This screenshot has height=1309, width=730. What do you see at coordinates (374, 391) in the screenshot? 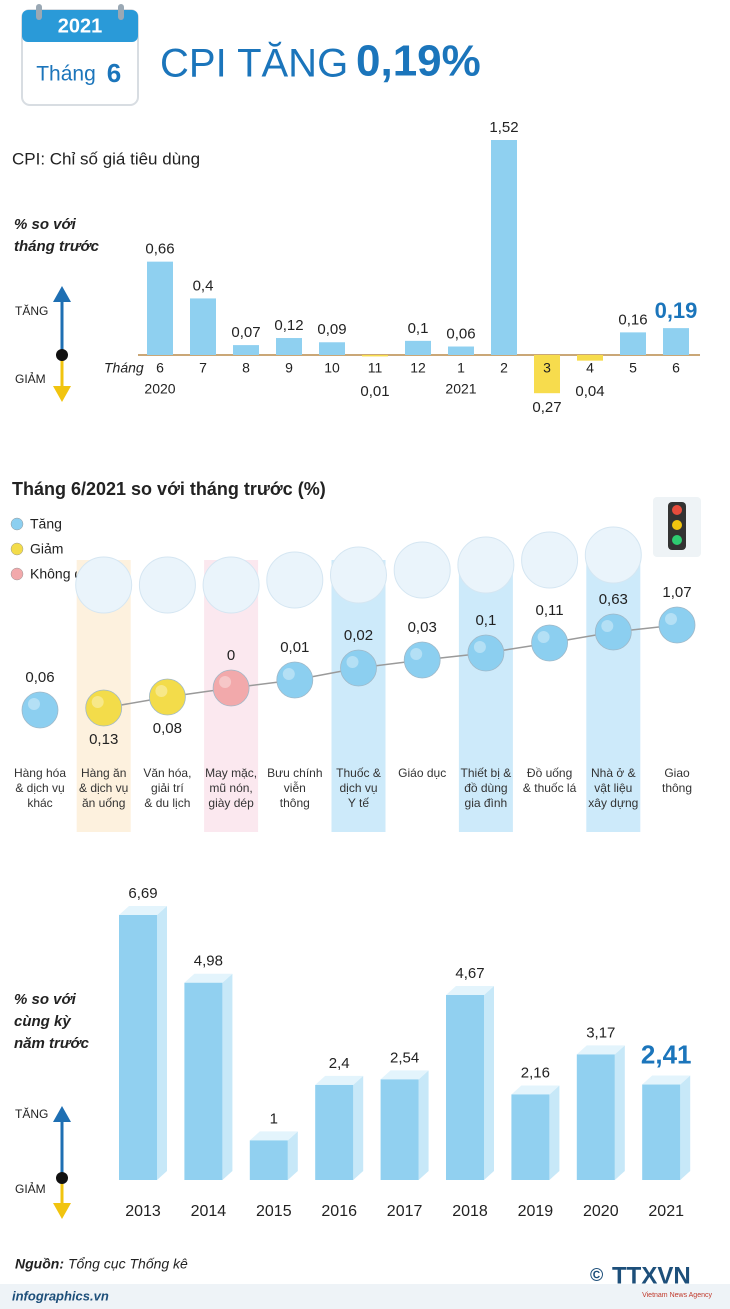
I see `value-label: 0,01` at bounding box center [374, 391].